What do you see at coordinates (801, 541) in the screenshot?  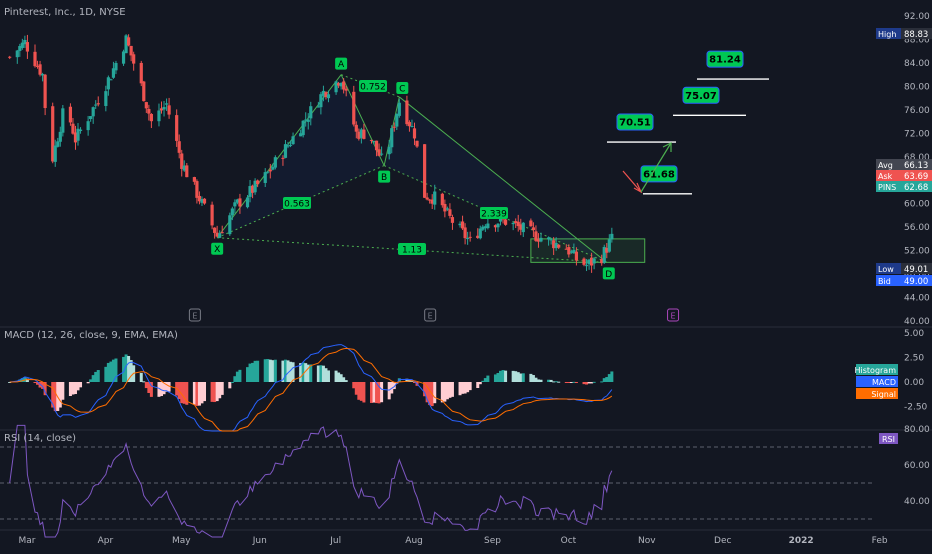 I see `time-axis-tick: 2022` at bounding box center [801, 541].